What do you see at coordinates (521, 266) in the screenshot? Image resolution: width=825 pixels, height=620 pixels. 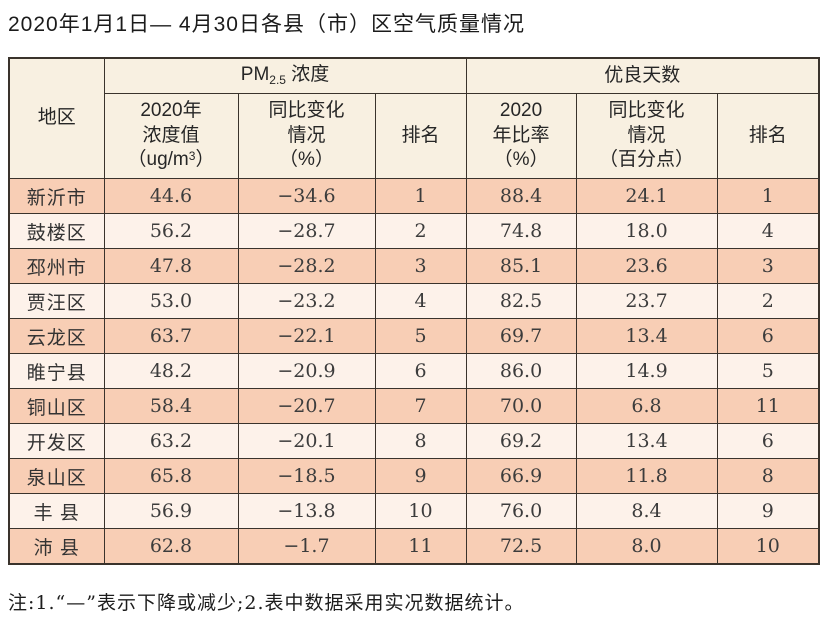 I see `days-rate-cell: 85.1` at bounding box center [521, 266].